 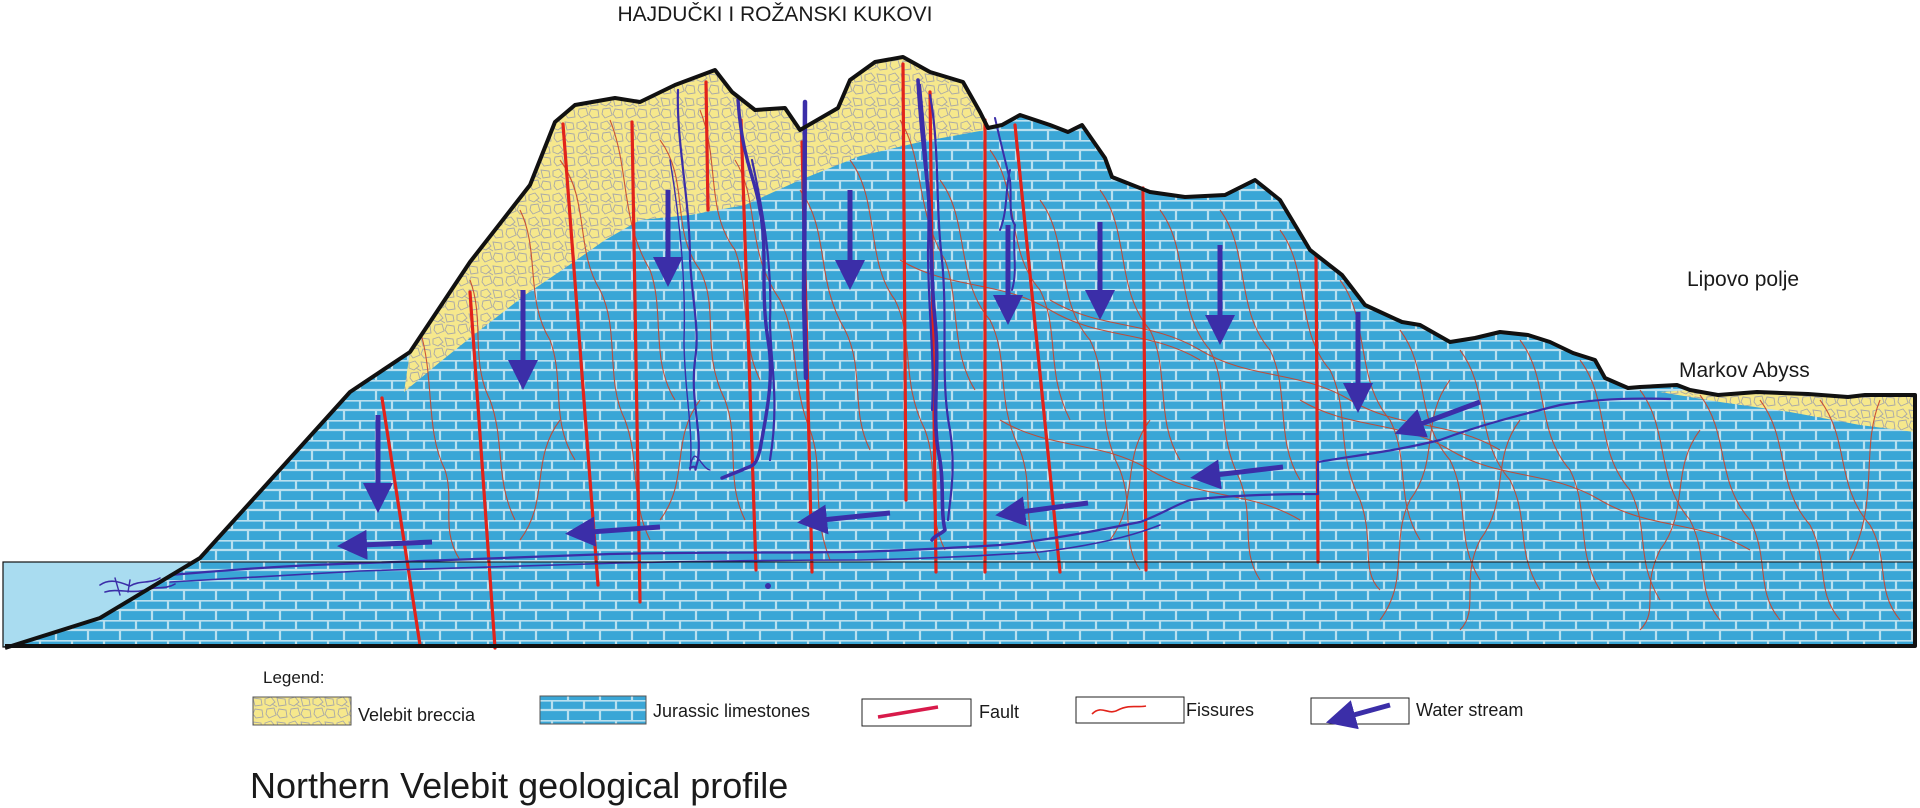 What do you see at coordinates (417, 715) in the screenshot?
I see `legend-label-breccia: Velebit breccia` at bounding box center [417, 715].